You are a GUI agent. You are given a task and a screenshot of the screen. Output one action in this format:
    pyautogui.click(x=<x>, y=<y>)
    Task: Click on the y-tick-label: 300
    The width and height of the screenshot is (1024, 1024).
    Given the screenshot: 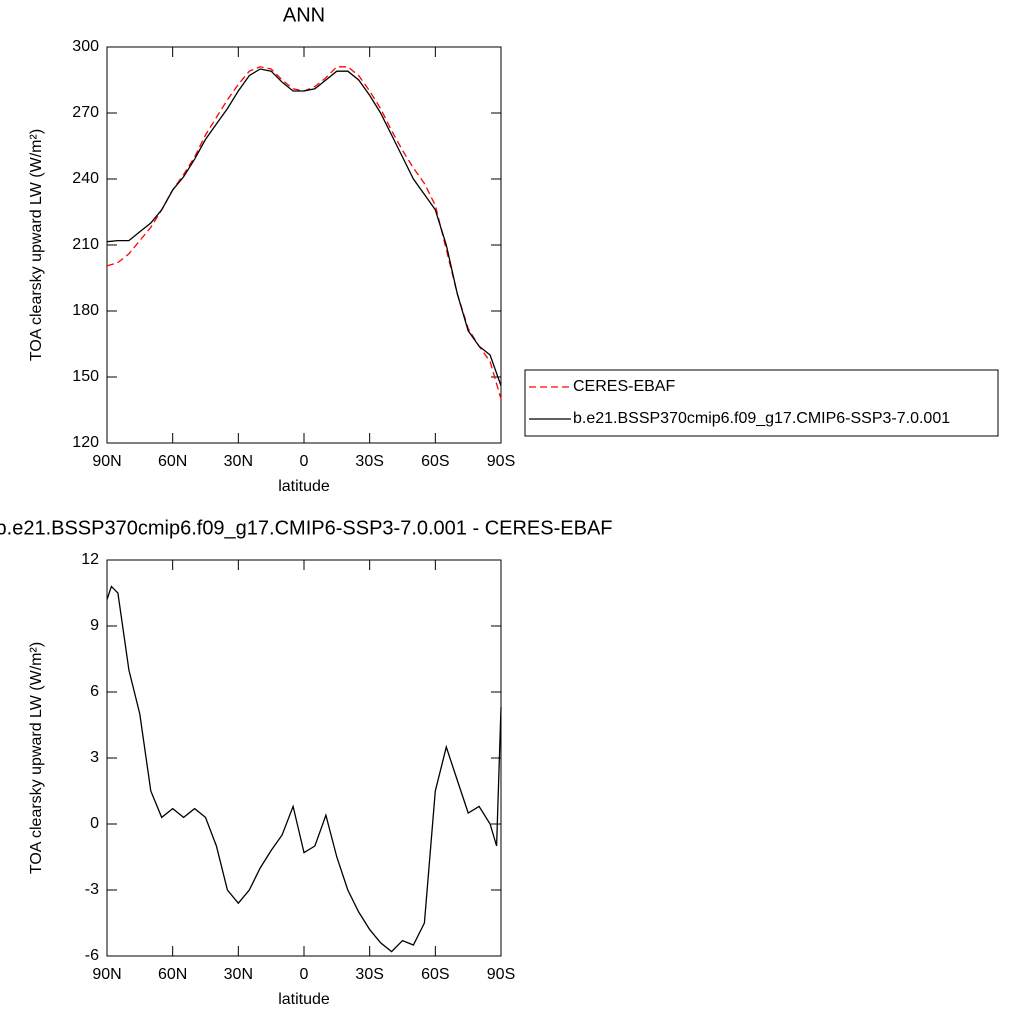 What is the action you would take?
    pyautogui.click(x=85, y=46)
    